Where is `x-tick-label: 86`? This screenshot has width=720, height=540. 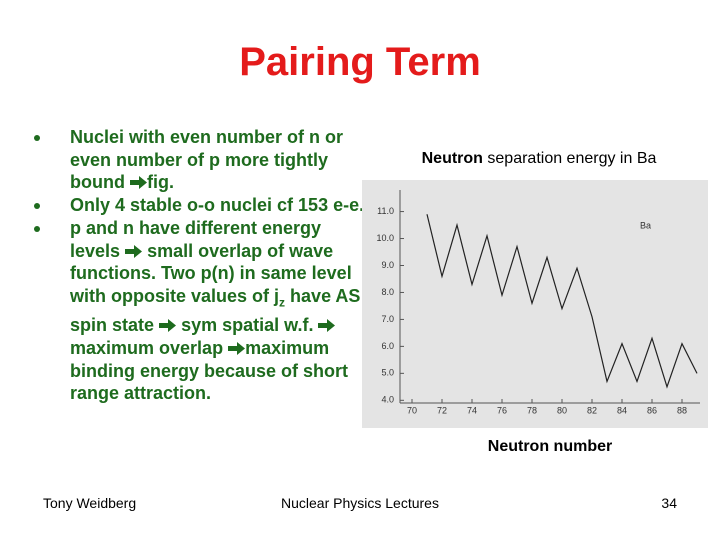
x-tick-label: 86 is located at coordinates (652, 410).